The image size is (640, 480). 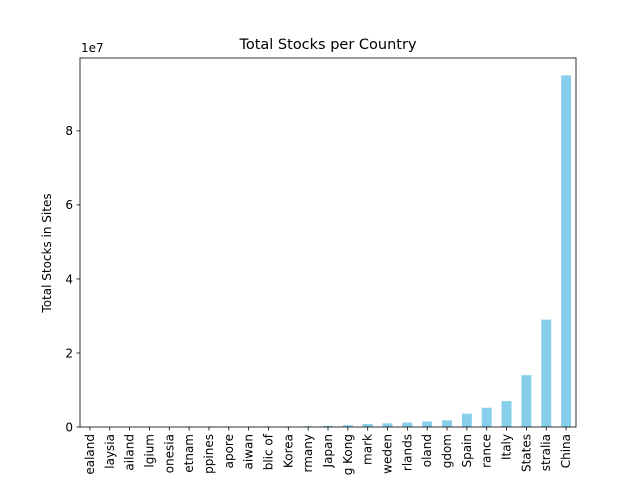 I want to click on x-tick-label: ppines, so click(x=209, y=454).